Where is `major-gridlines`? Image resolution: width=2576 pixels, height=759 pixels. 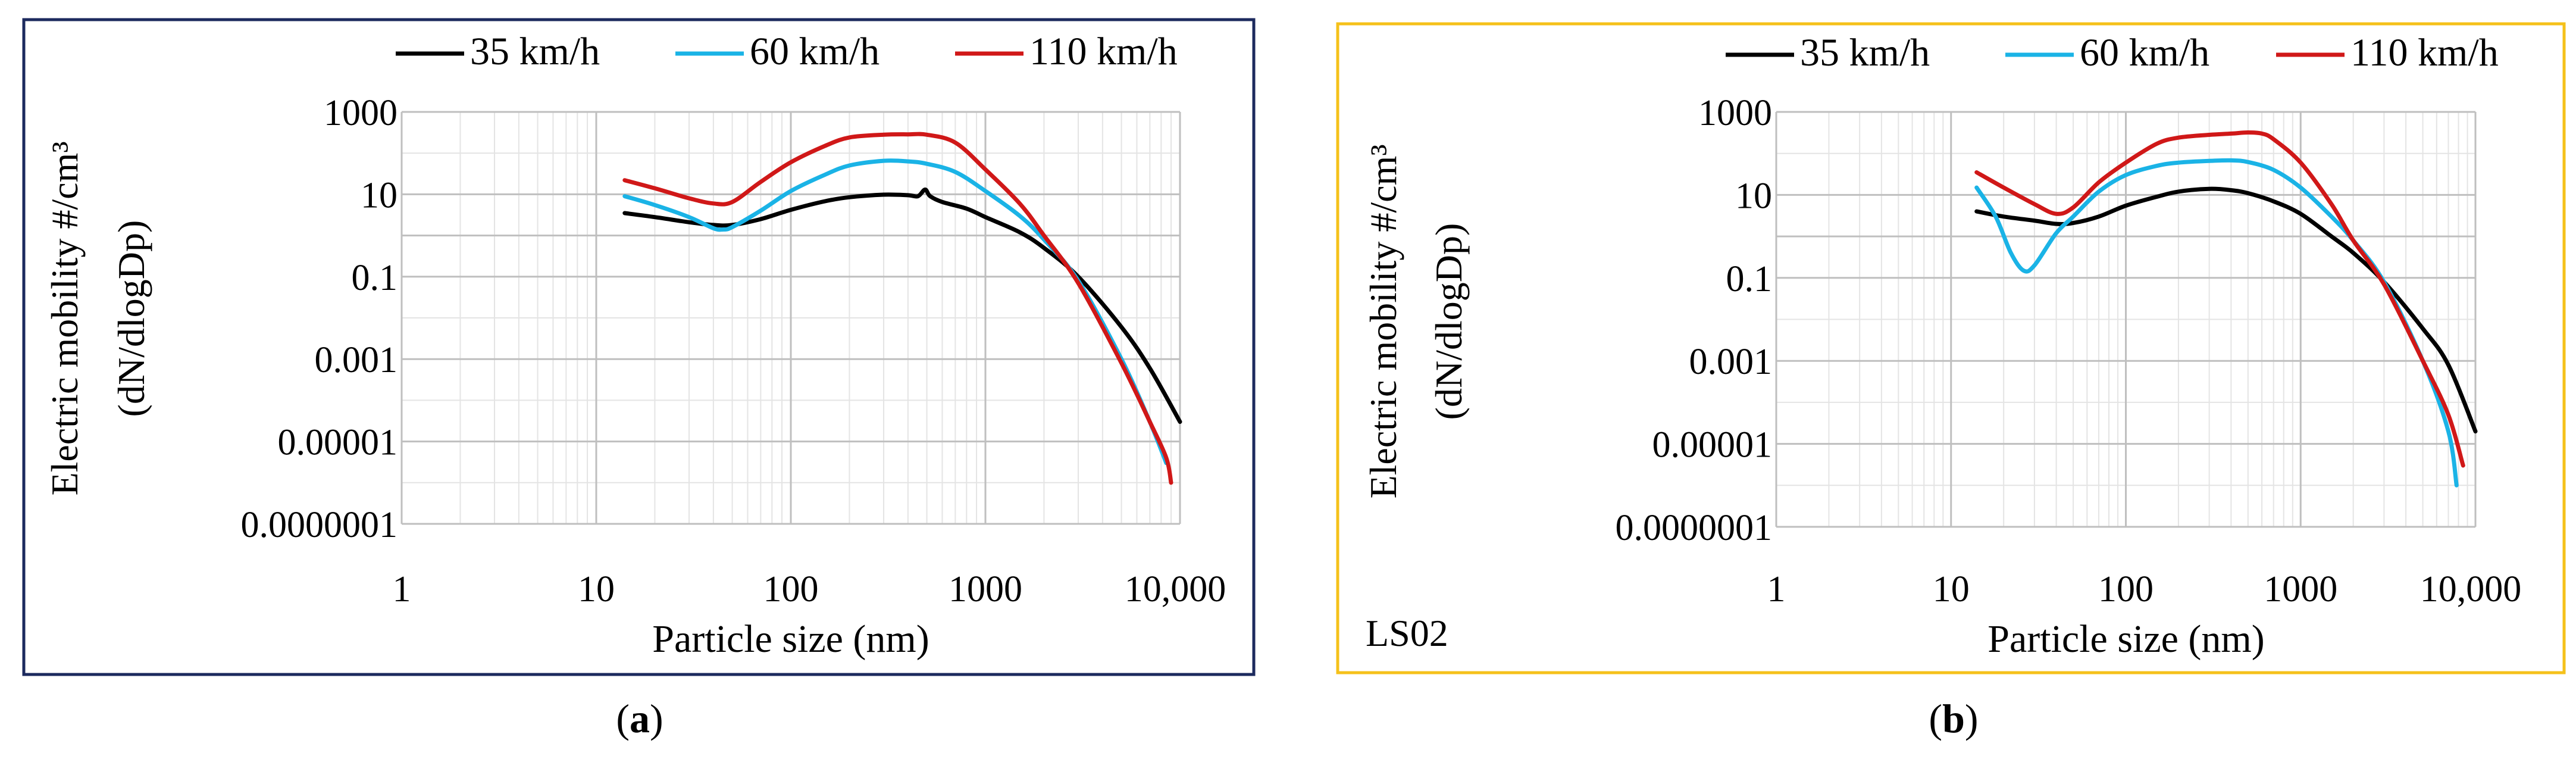
major-gridlines is located at coordinates (2126, 319).